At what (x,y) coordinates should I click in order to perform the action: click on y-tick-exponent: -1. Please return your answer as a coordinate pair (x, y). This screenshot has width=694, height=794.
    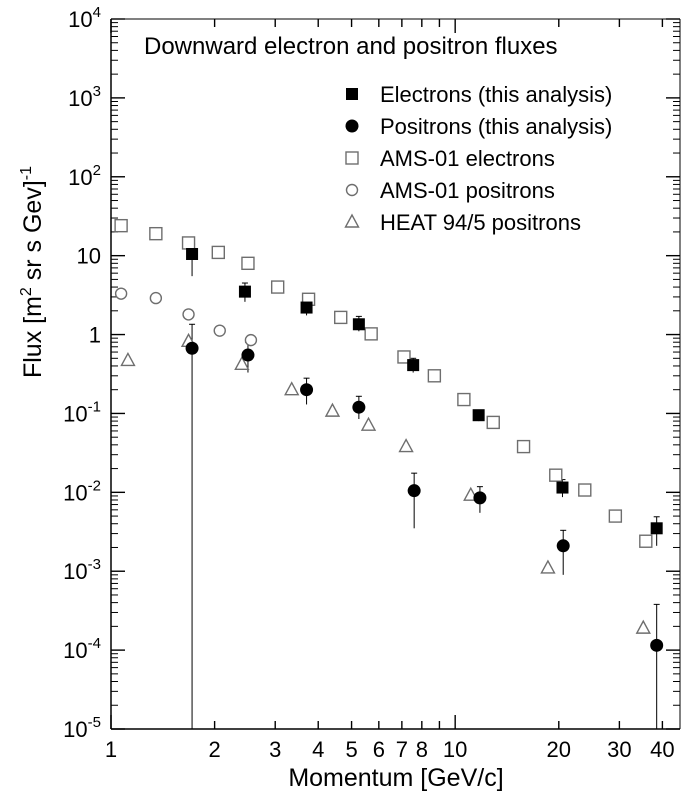
    Looking at the image, I should click on (94, 406).